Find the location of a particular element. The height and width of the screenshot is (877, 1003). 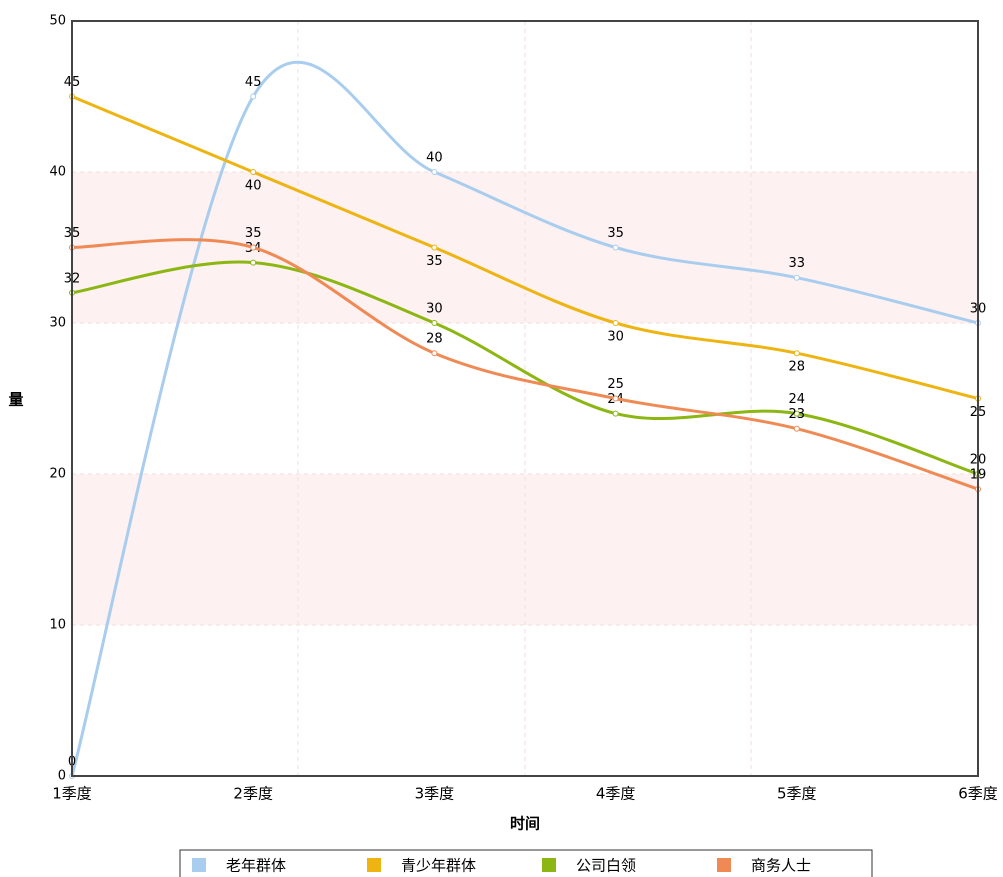

data-label: 33 is located at coordinates (797, 263).